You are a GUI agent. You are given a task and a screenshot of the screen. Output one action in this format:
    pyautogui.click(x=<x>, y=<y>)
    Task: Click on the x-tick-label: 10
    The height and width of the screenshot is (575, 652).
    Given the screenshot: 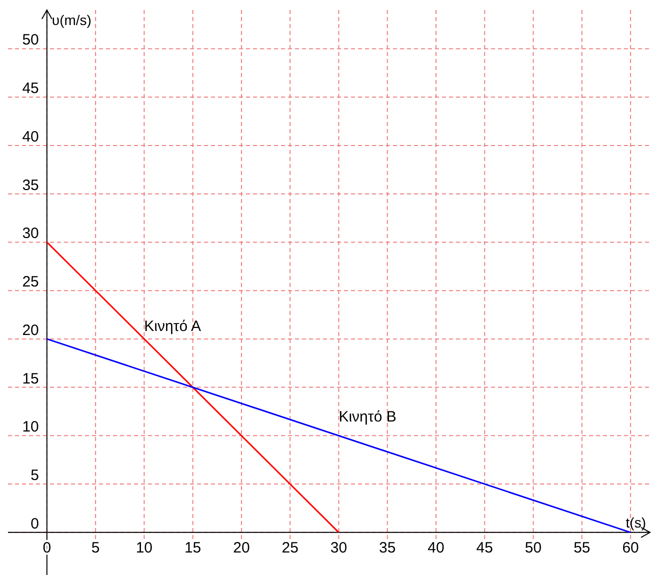 What is the action you would take?
    pyautogui.click(x=144, y=547)
    